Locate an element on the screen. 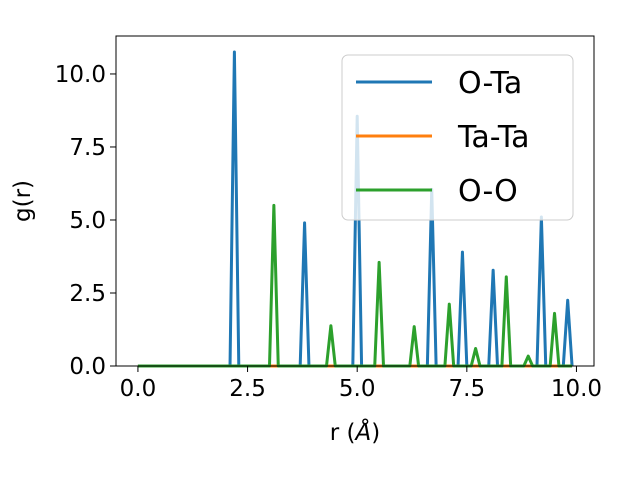 This screenshot has height=480, width=640. legend: O-Ta Ta-Ta O-O is located at coordinates (457, 137).